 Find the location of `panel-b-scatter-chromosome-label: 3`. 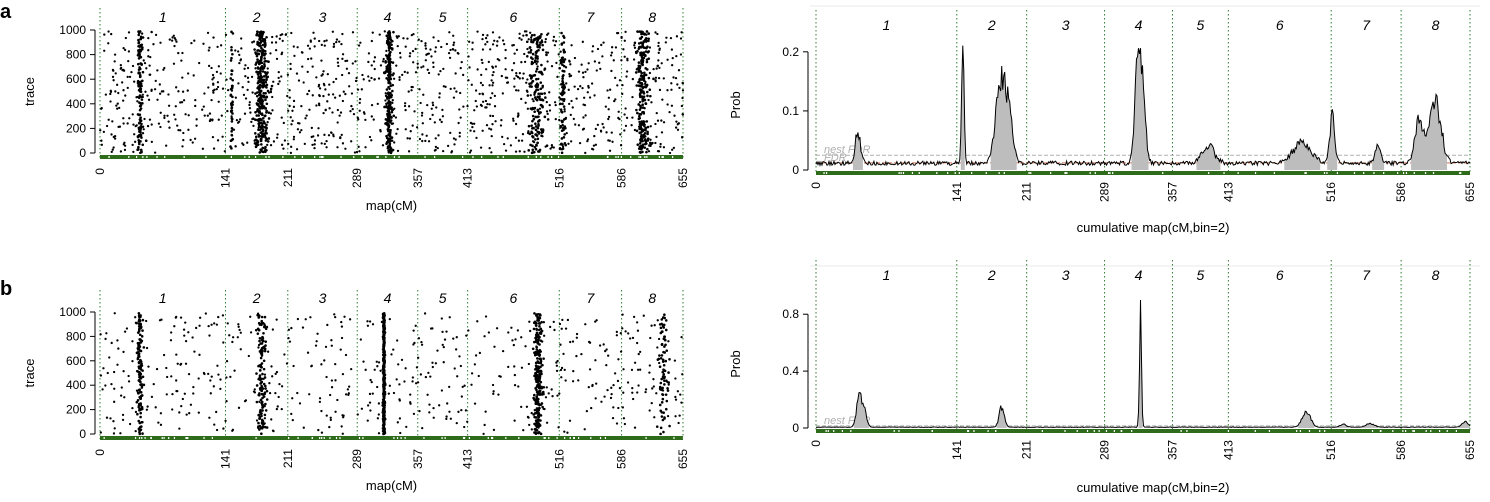

panel-b-scatter-chromosome-label: 3 is located at coordinates (323, 298).